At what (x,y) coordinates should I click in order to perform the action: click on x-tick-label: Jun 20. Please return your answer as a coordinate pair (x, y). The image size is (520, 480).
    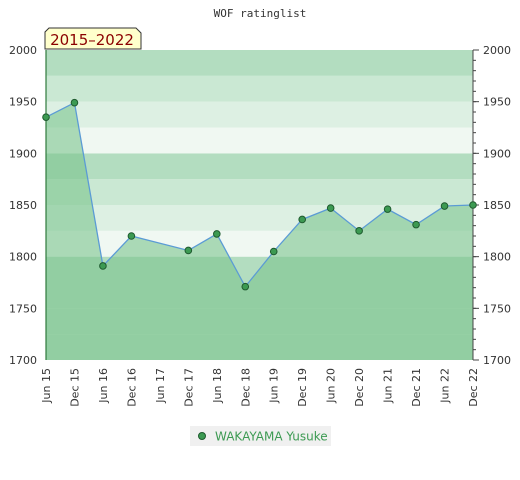
    Looking at the image, I should click on (331, 386).